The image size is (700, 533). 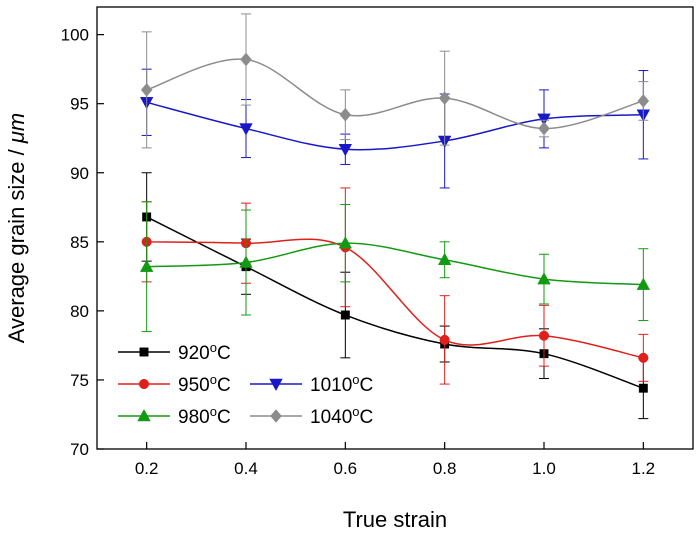 What do you see at coordinates (79, 449) in the screenshot?
I see `y-tick-label: 70` at bounding box center [79, 449].